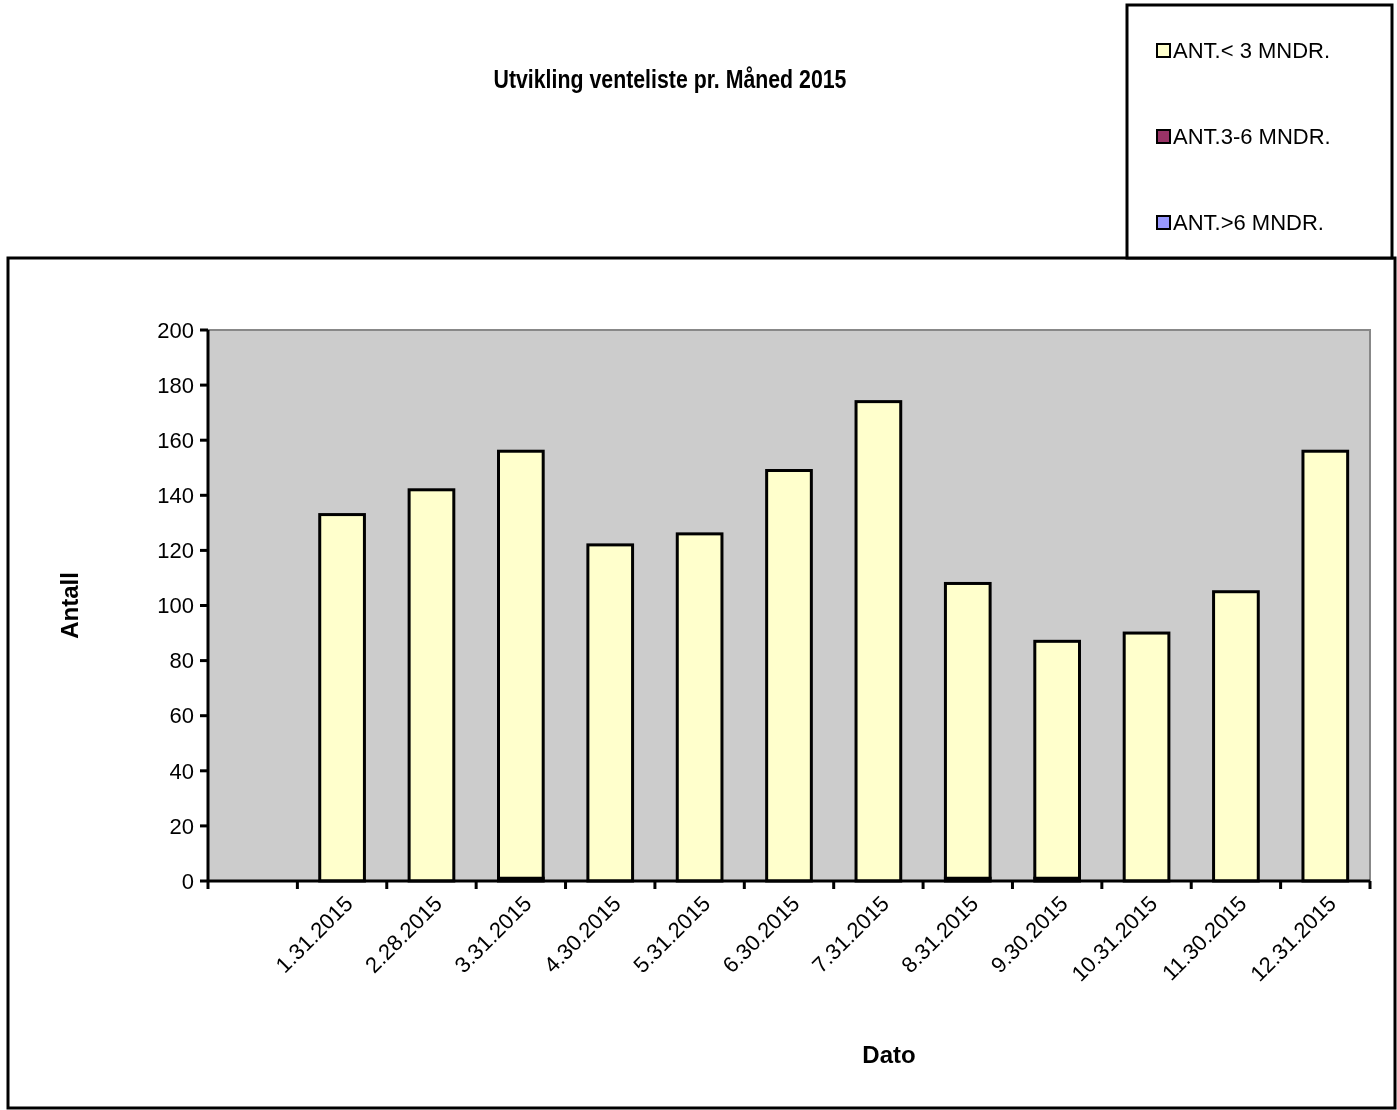  What do you see at coordinates (69, 605) in the screenshot?
I see `y-axis-title: Antall` at bounding box center [69, 605].